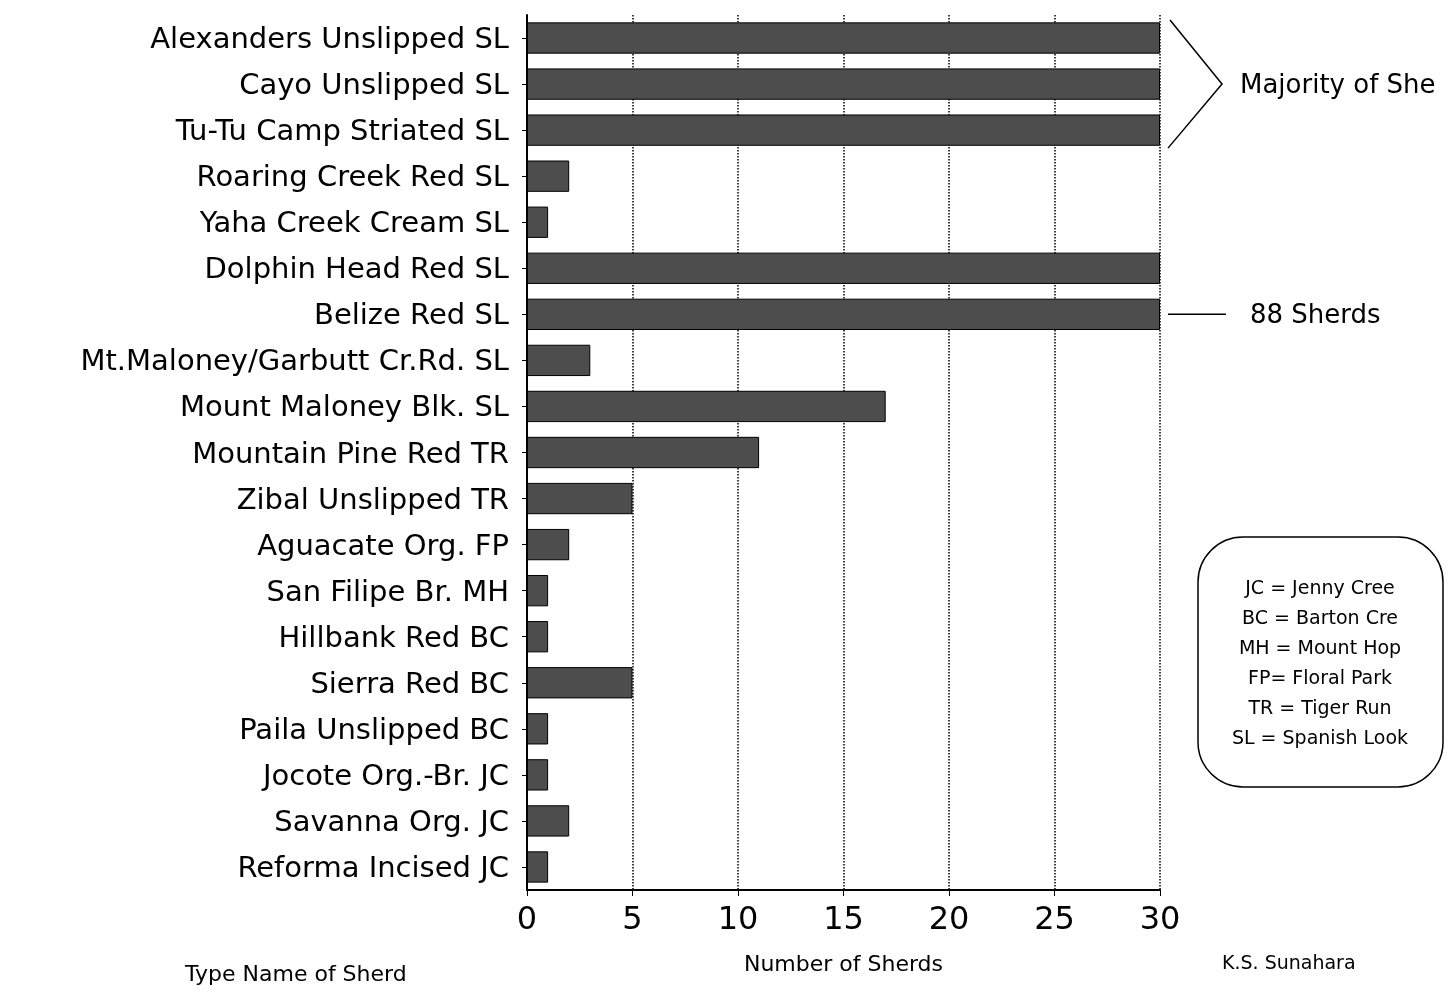 The height and width of the screenshot is (993, 1451). What do you see at coordinates (373, 866) in the screenshot?
I see `y-tick-label: Reforma Incised JC` at bounding box center [373, 866].